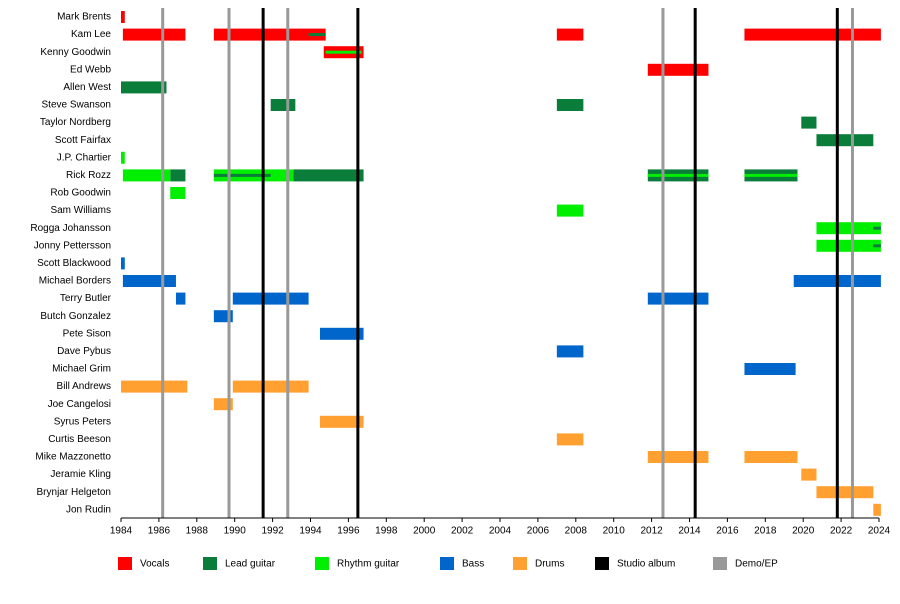 The width and height of the screenshot is (900, 604). I want to click on x-tick-label: 2016, so click(727, 531).